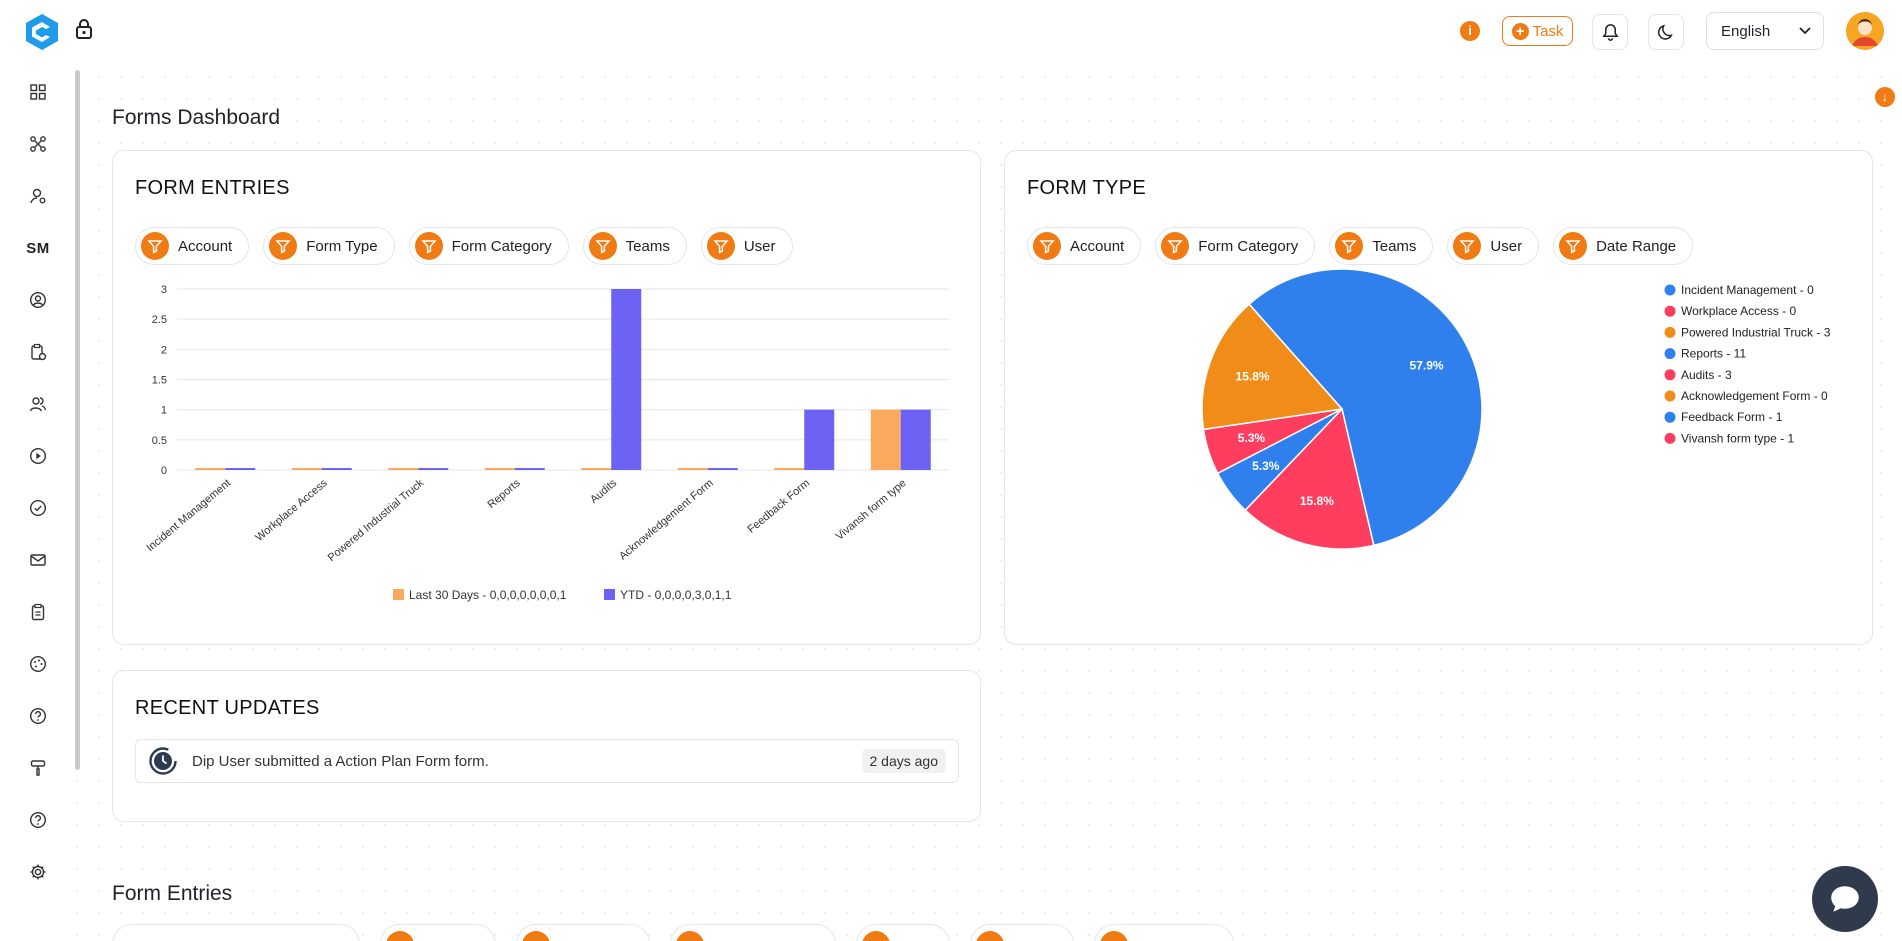 The height and width of the screenshot is (941, 1902). What do you see at coordinates (38, 768) in the screenshot?
I see `sidebar-item-paint` at bounding box center [38, 768].